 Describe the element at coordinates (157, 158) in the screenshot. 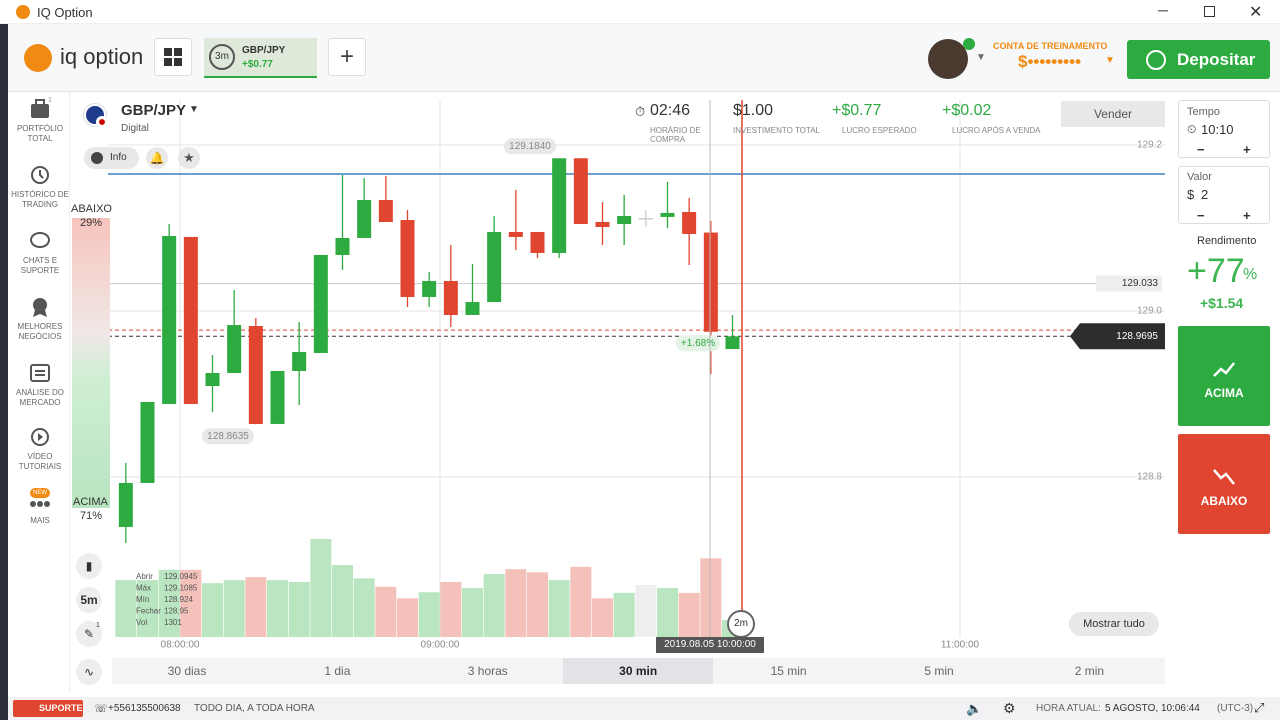

I see `alert-button: 🔔` at that location.